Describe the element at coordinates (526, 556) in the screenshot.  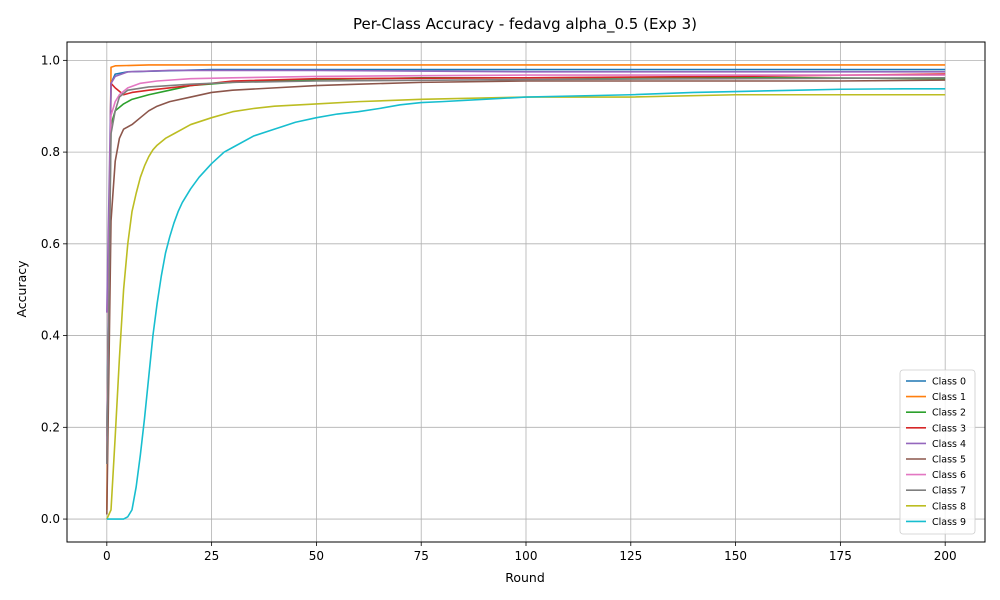
I see `x-tick-label: 100` at that location.